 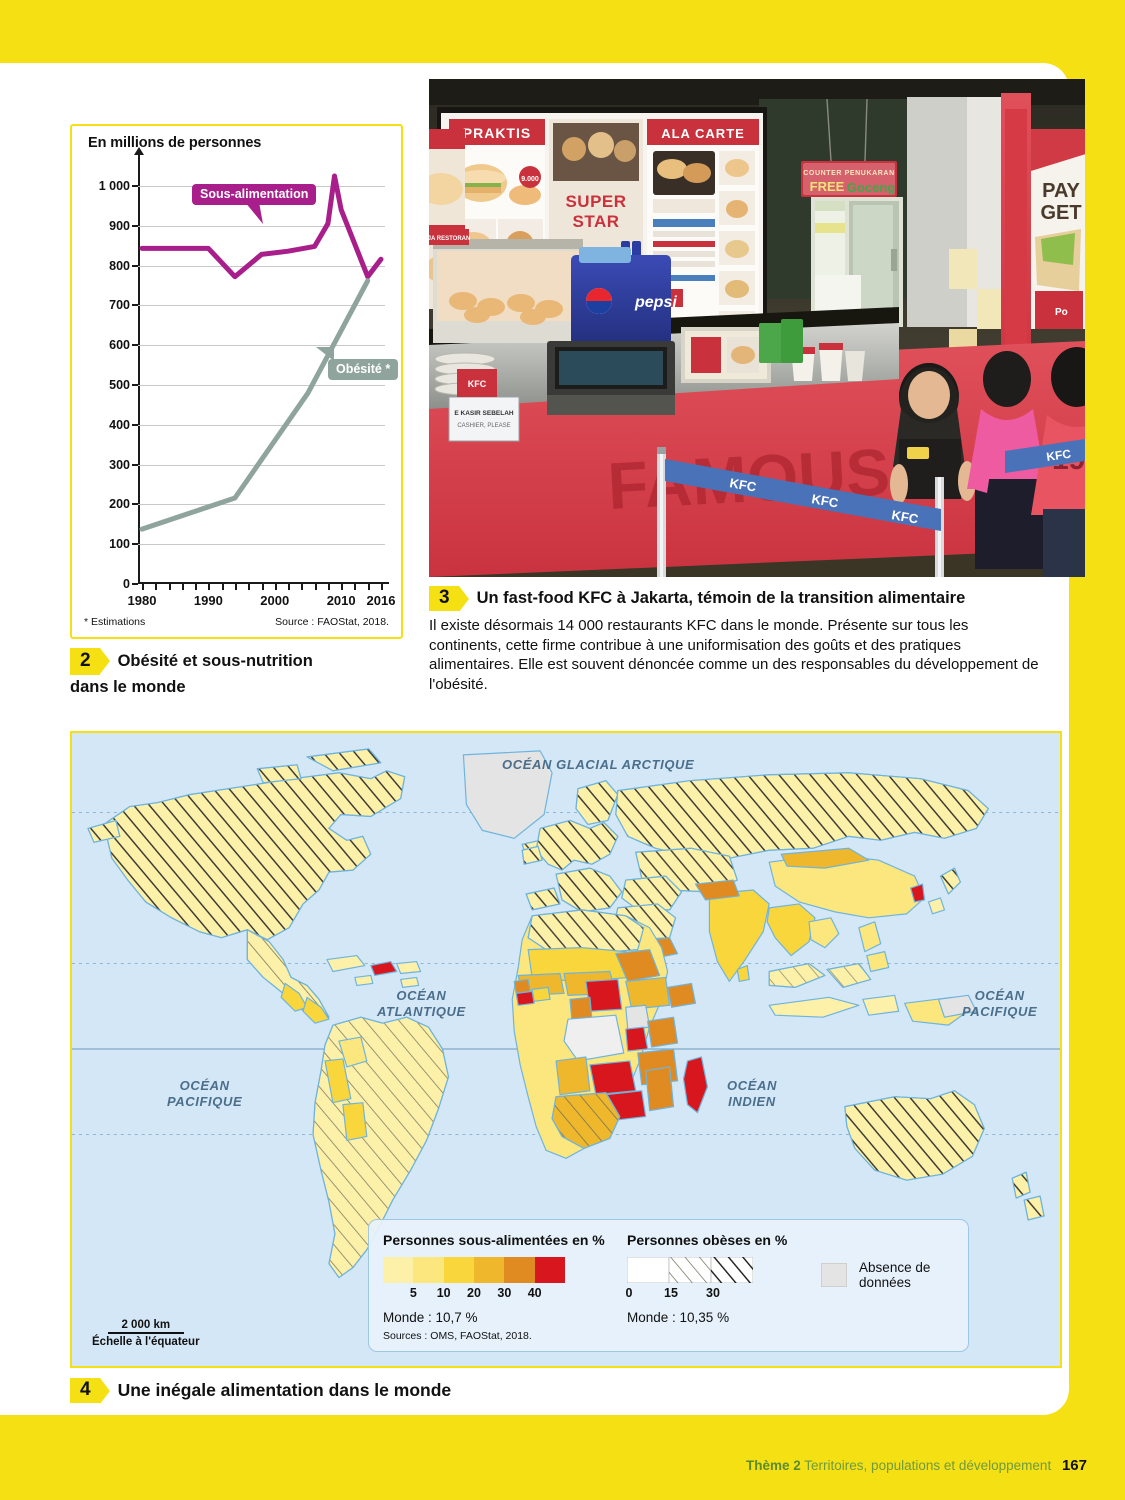 I want to click on x-tick-label: 2016, so click(x=381, y=600).